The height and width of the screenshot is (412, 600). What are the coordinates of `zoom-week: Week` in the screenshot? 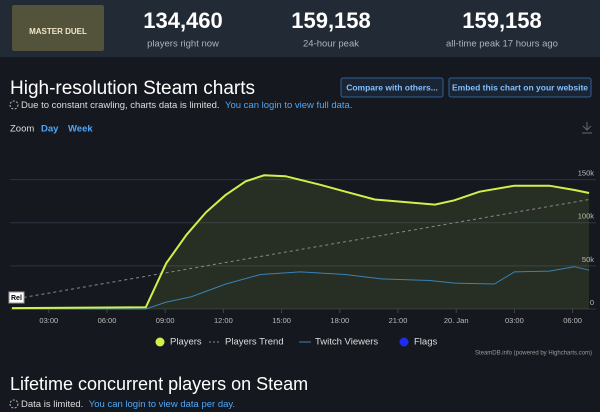 It's located at (80, 129).